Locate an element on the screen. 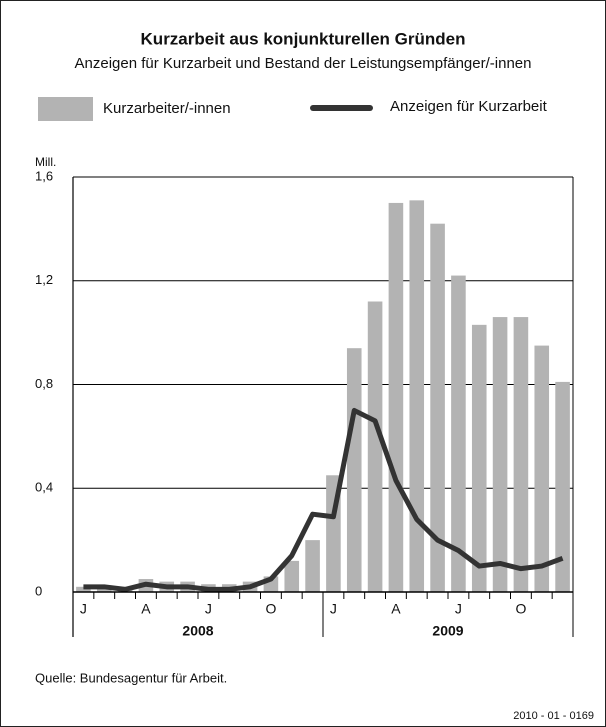 The height and width of the screenshot is (727, 606). year-label: 2009 is located at coordinates (447, 631).